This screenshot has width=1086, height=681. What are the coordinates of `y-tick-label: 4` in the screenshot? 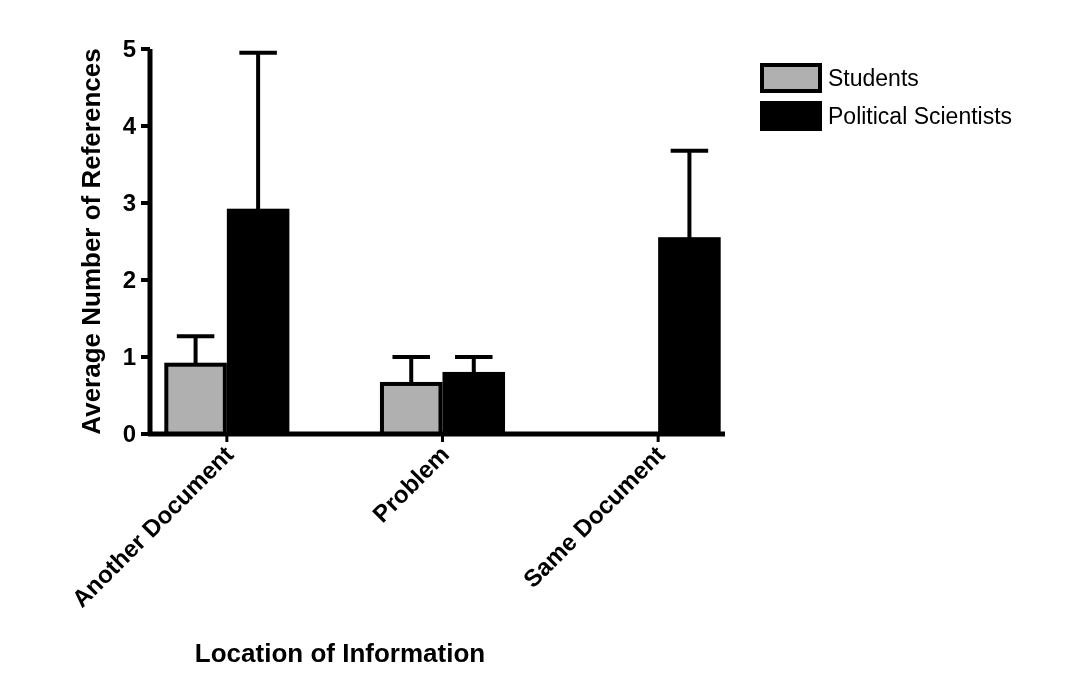 It's located at (129, 126).